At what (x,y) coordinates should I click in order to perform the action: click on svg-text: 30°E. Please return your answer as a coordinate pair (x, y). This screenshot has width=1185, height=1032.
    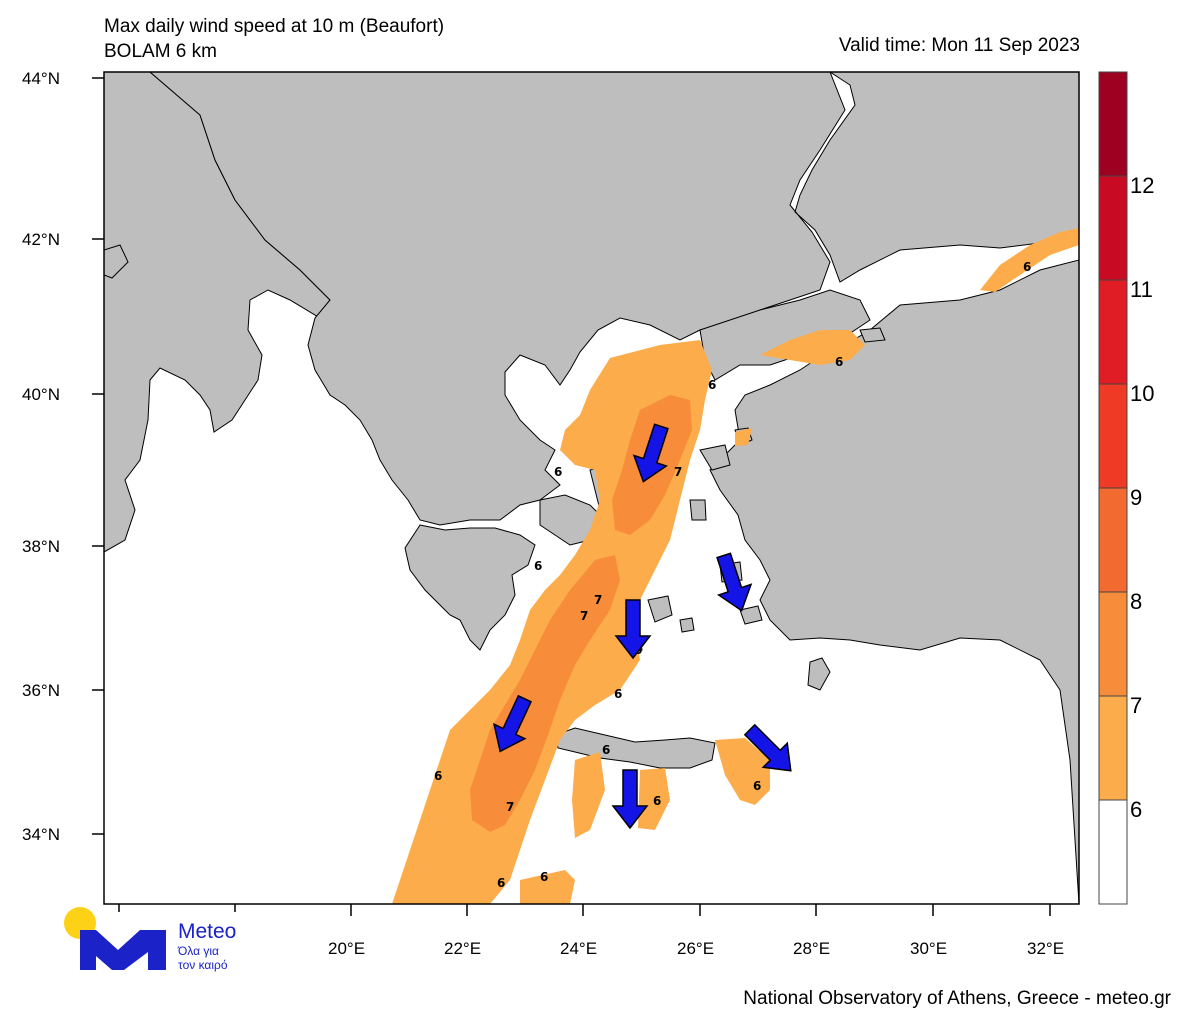
    Looking at the image, I should click on (928, 948).